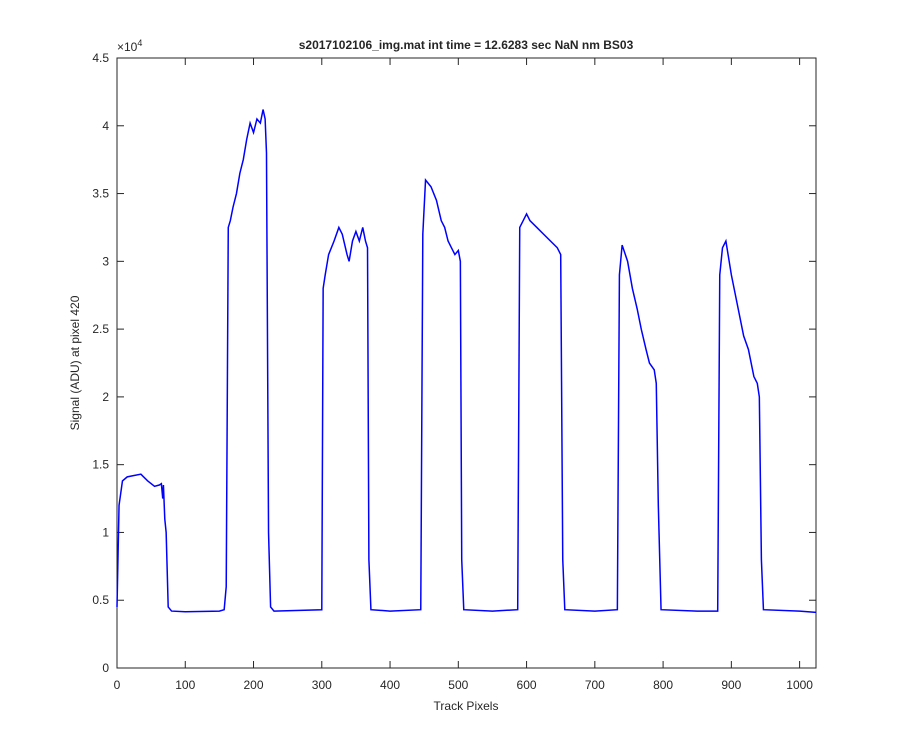  I want to click on y-tick-label: 0.5, so click(100, 600).